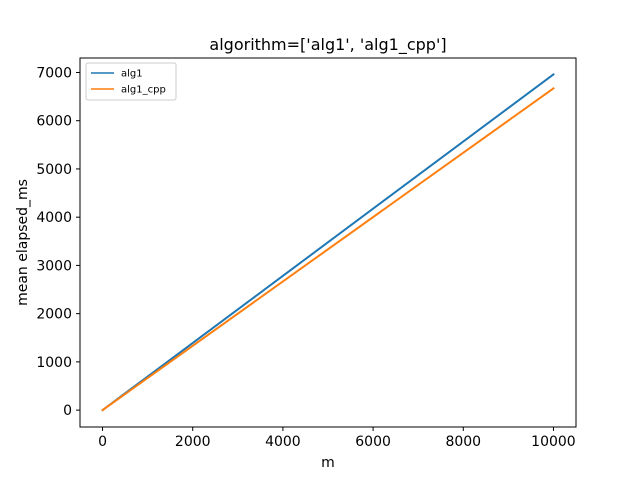 The image size is (640, 480). Describe the element at coordinates (328, 463) in the screenshot. I see `x-axis-label: m` at that location.